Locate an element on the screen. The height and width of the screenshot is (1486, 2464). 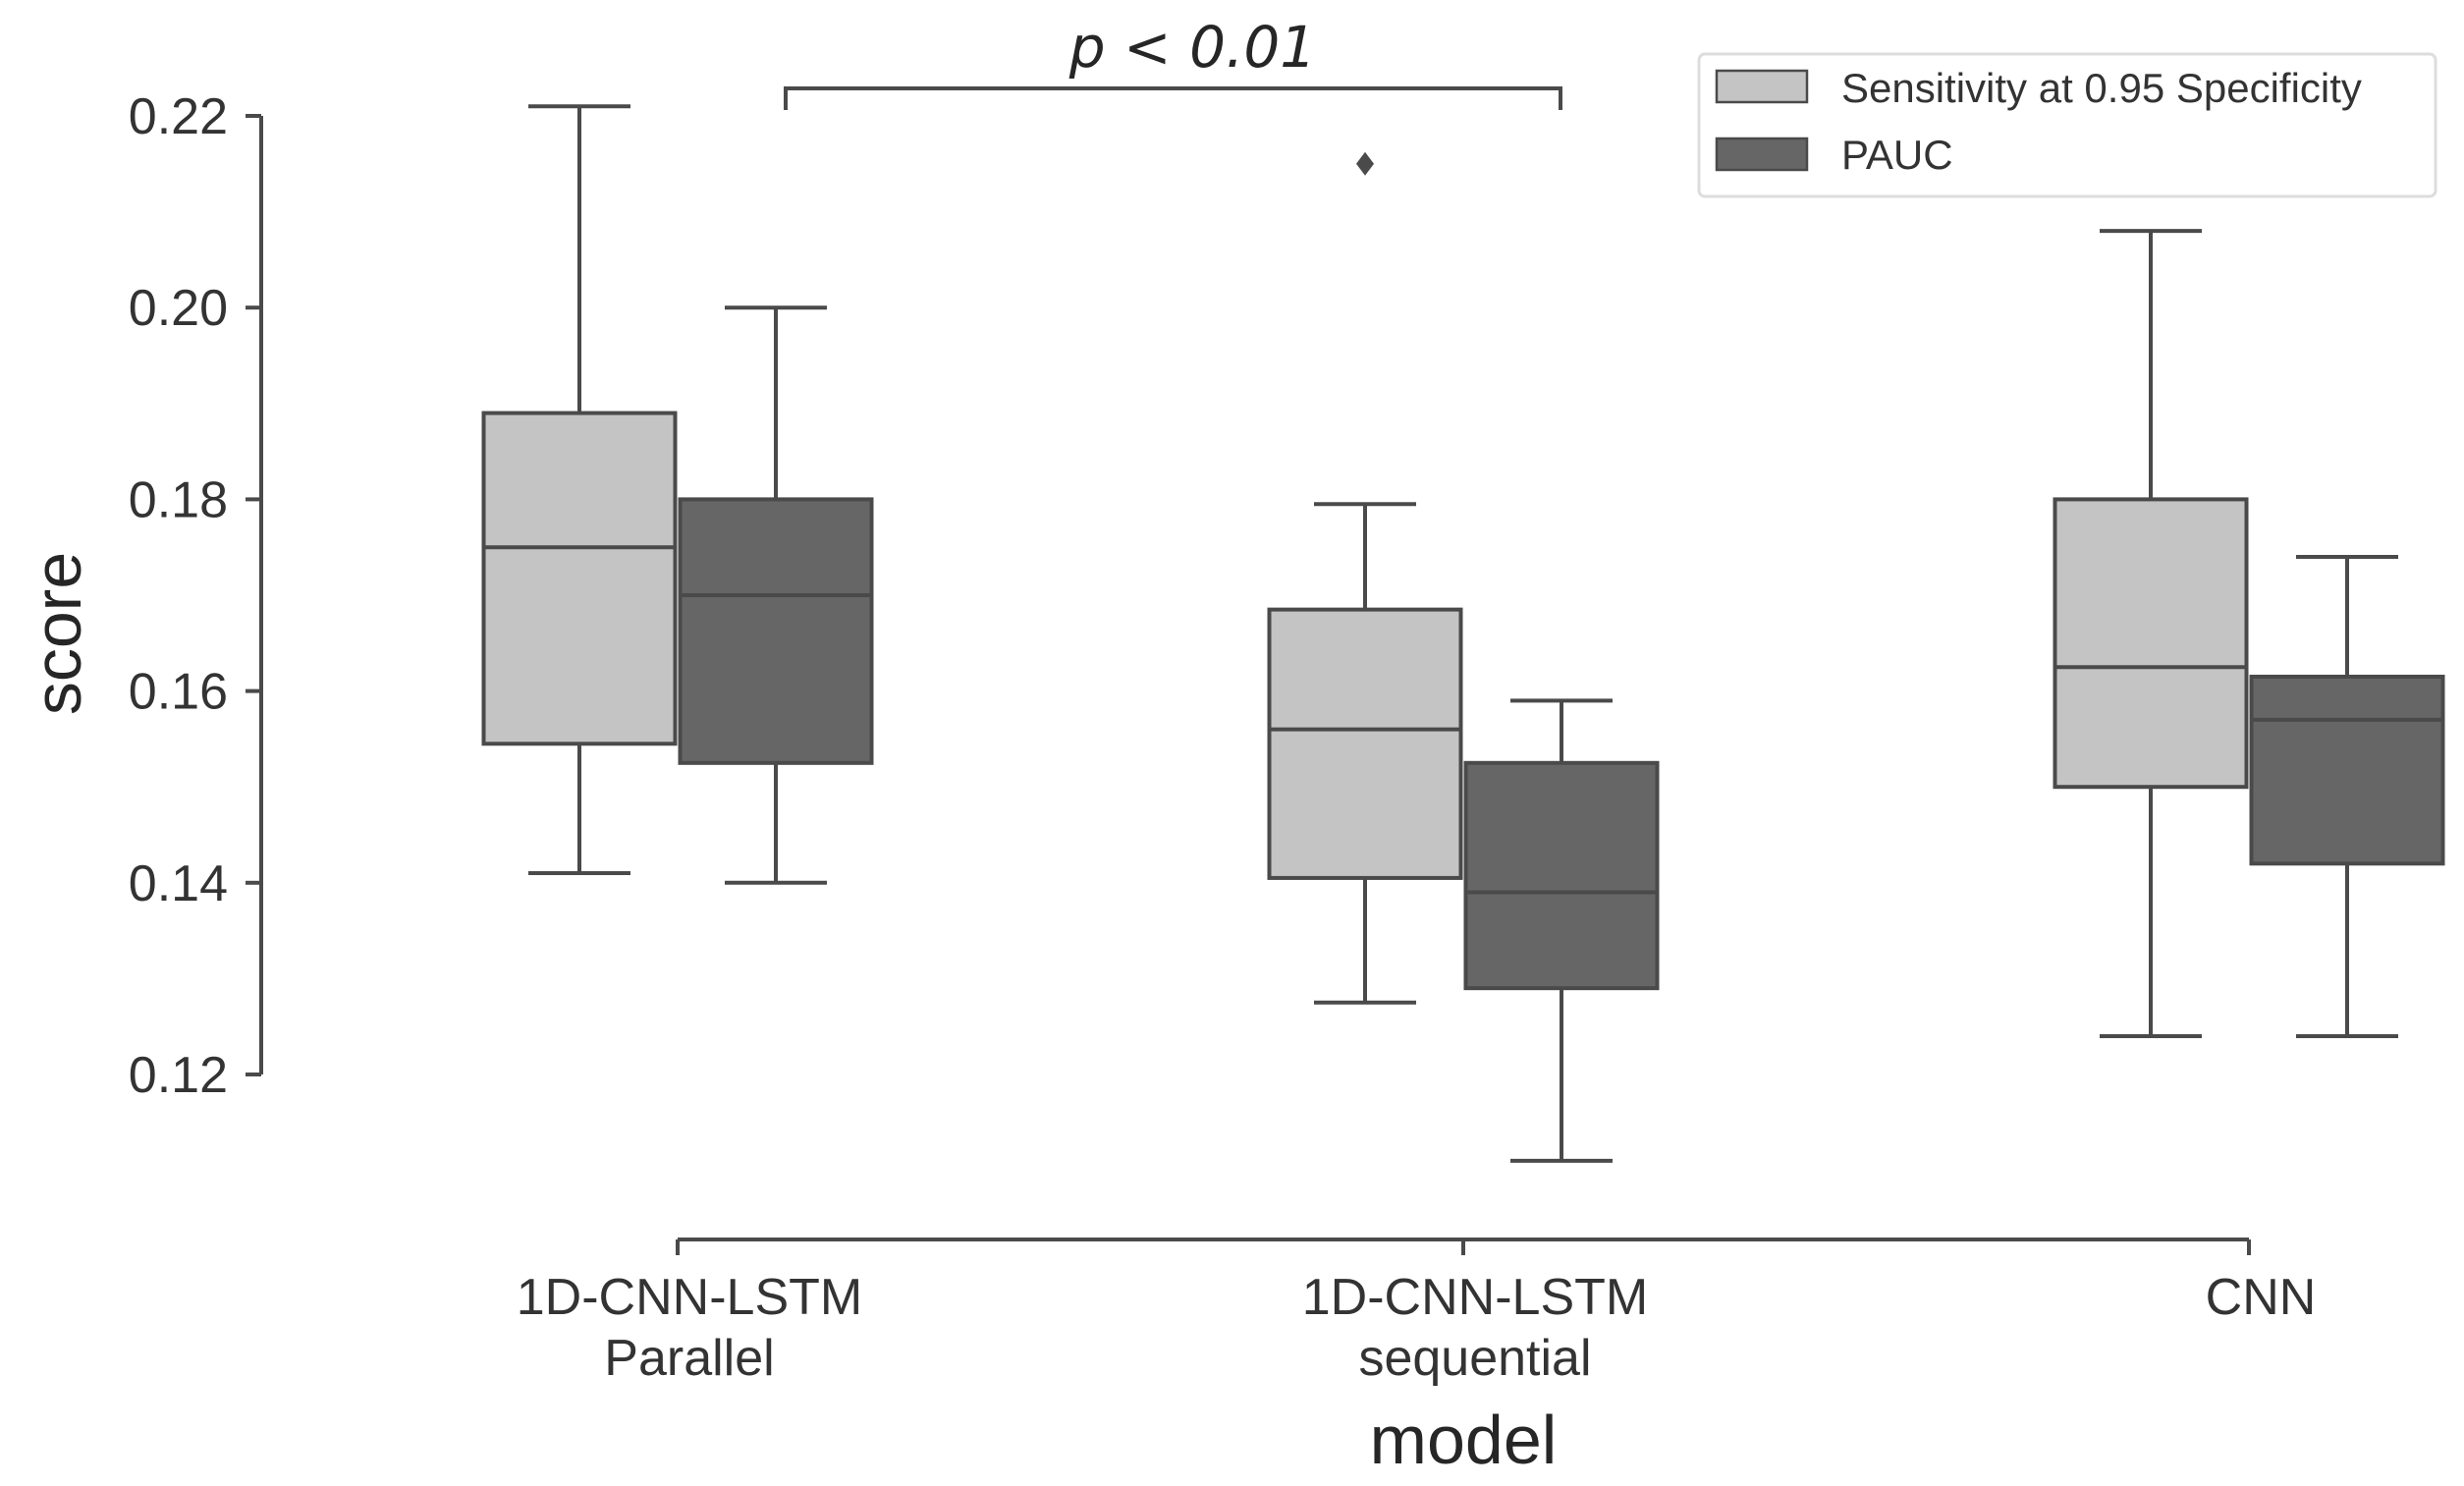
x-tick-label: CNN is located at coordinates (2262, 1297).